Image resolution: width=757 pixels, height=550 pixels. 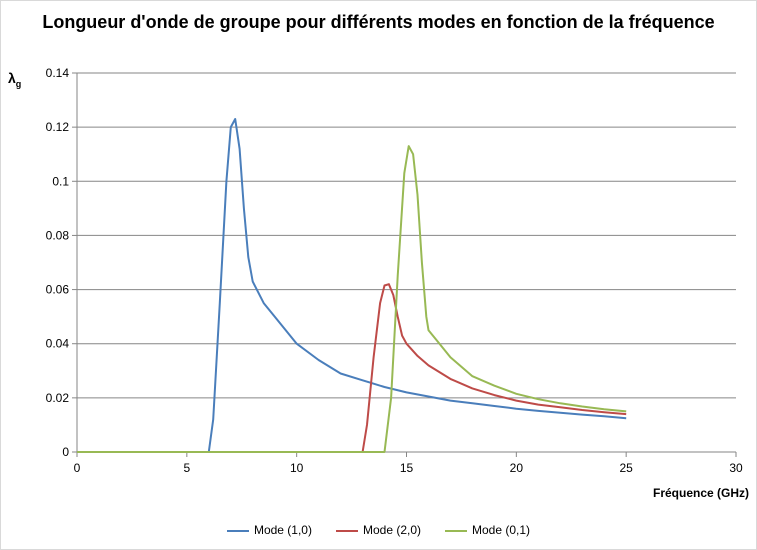 What do you see at coordinates (517, 468) in the screenshot?
I see `x-tick-label: 20` at bounding box center [517, 468].